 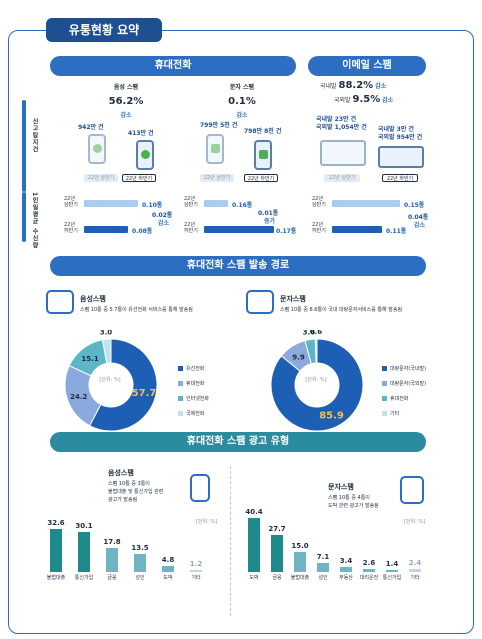 I want to click on page-title: 유통현황 요약, so click(x=104, y=30).